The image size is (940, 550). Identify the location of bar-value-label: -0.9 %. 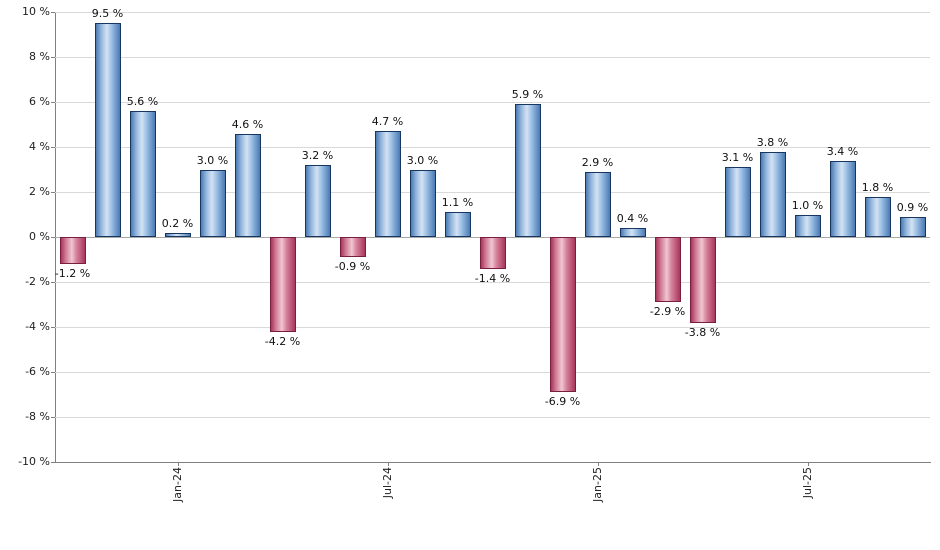
(352, 267).